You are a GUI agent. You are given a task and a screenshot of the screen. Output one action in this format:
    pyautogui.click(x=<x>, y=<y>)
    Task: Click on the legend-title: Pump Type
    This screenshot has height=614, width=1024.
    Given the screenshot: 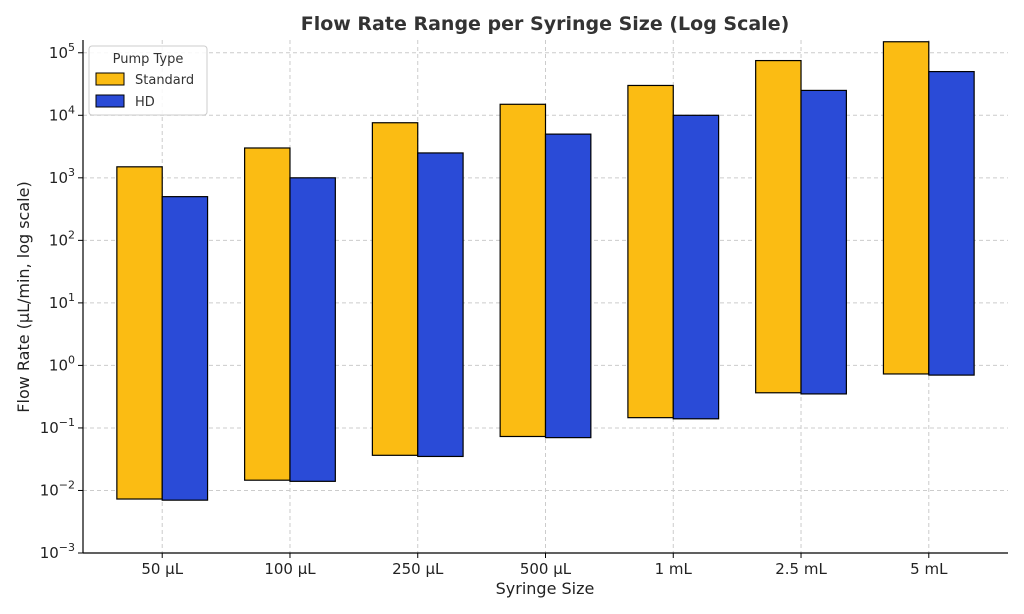 What is the action you would take?
    pyautogui.click(x=148, y=59)
    